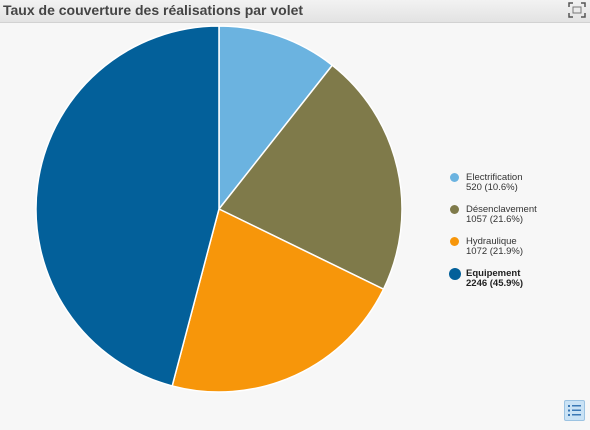  What do you see at coordinates (491, 241) in the screenshot?
I see `legend-label: Hydraulique` at bounding box center [491, 241].